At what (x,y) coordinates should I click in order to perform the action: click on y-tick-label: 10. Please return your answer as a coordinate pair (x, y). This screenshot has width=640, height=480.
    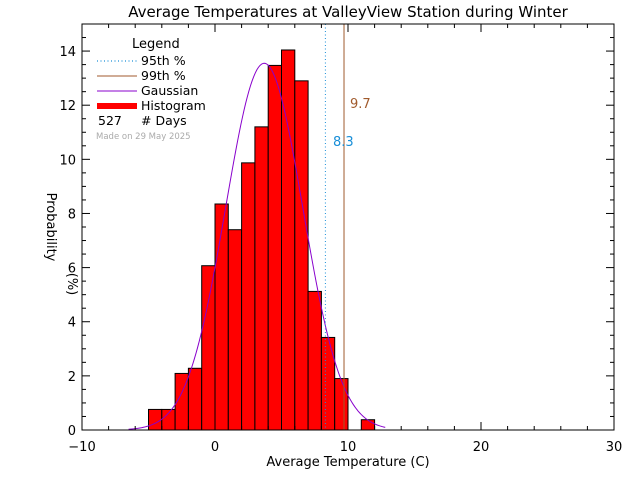
    Looking at the image, I should click on (67, 160).